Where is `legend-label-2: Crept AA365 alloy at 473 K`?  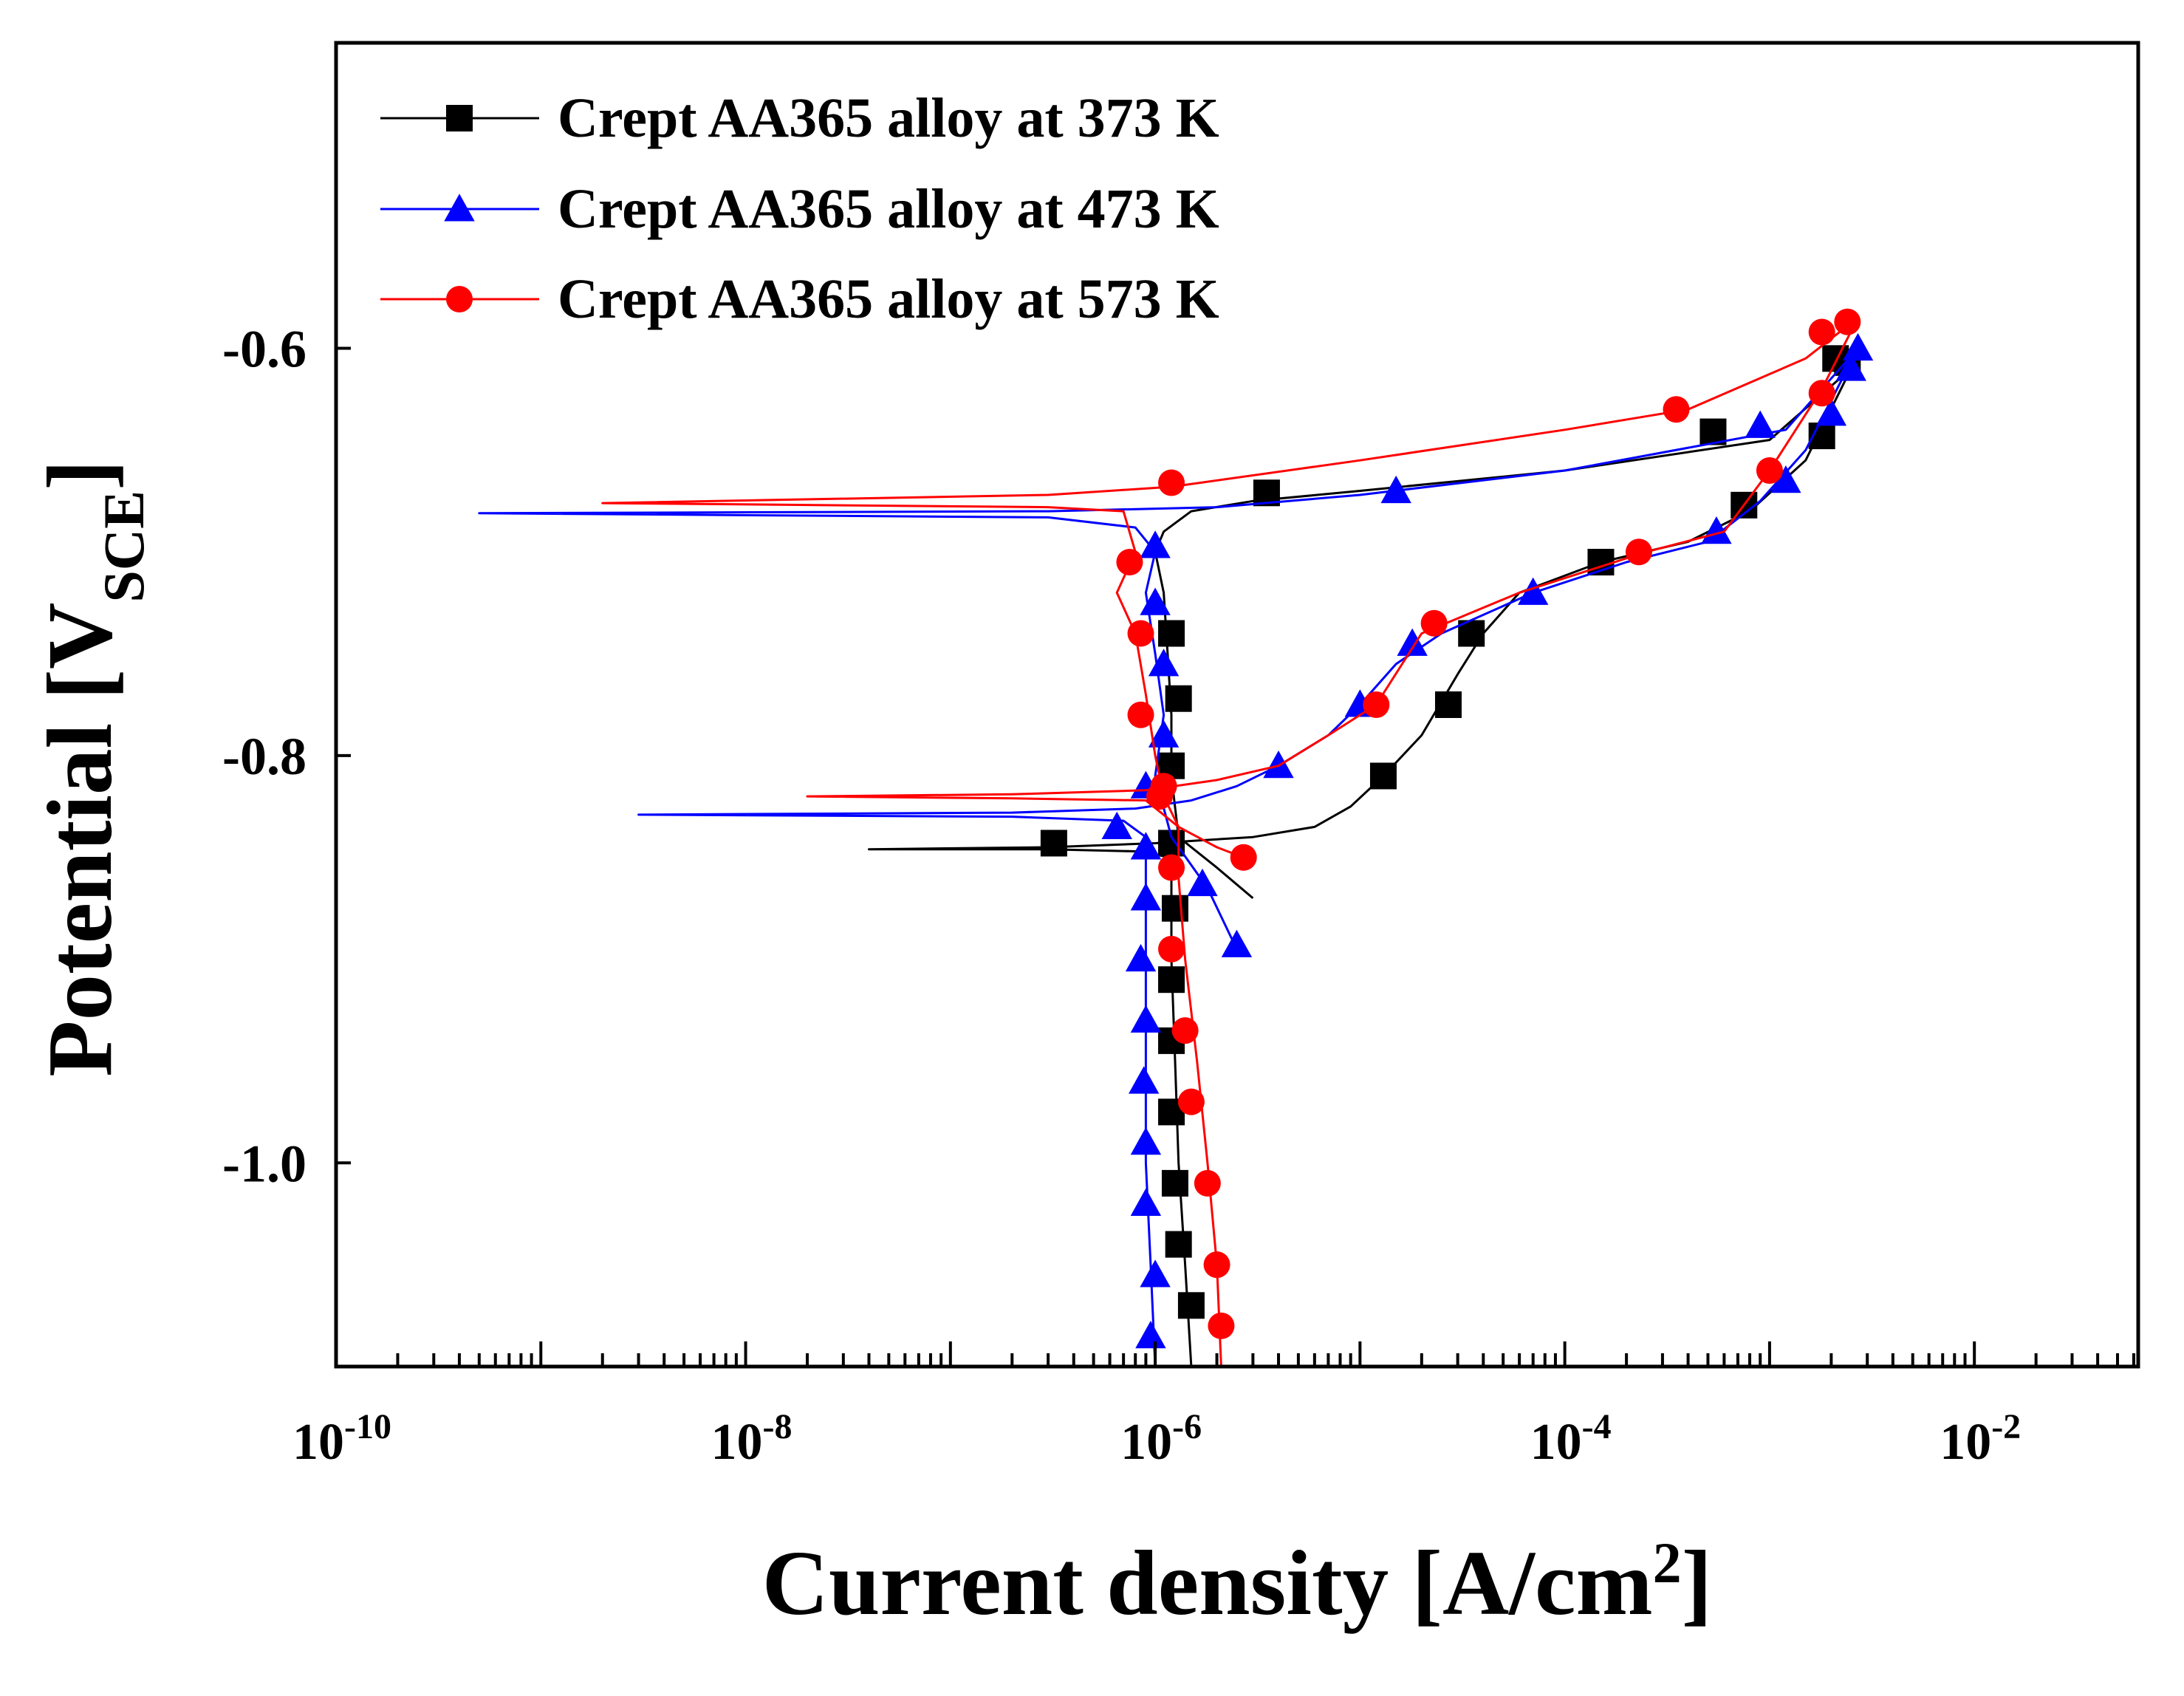 legend-label-2: Crept AA365 alloy at 473 K is located at coordinates (889, 209).